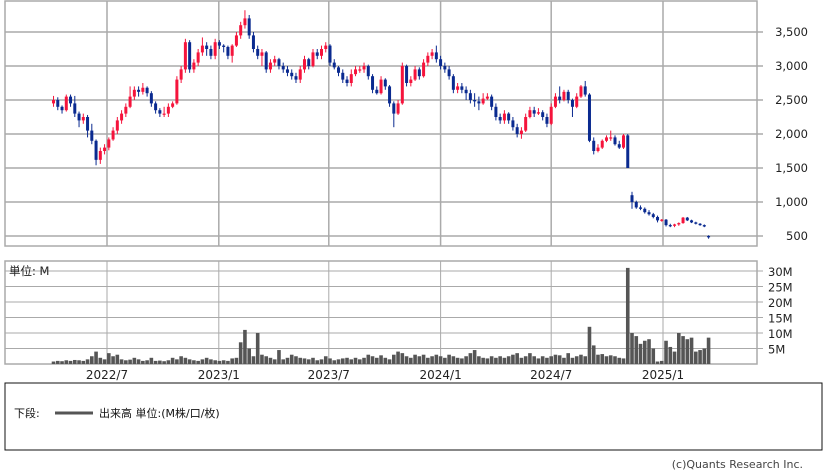 This screenshot has height=470, width=829. I want to click on legend-box, so click(413, 416).